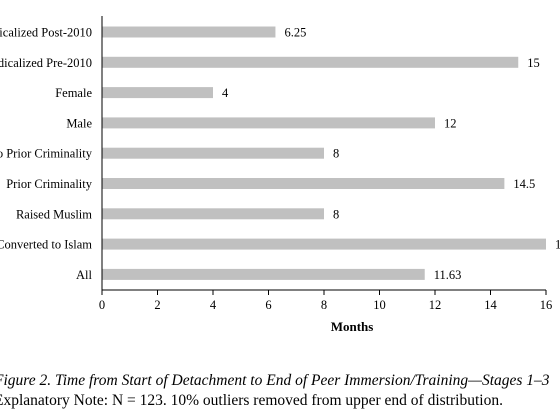 The width and height of the screenshot is (560, 420). What do you see at coordinates (46, 245) in the screenshot?
I see `category-label: Converted to Islam` at bounding box center [46, 245].